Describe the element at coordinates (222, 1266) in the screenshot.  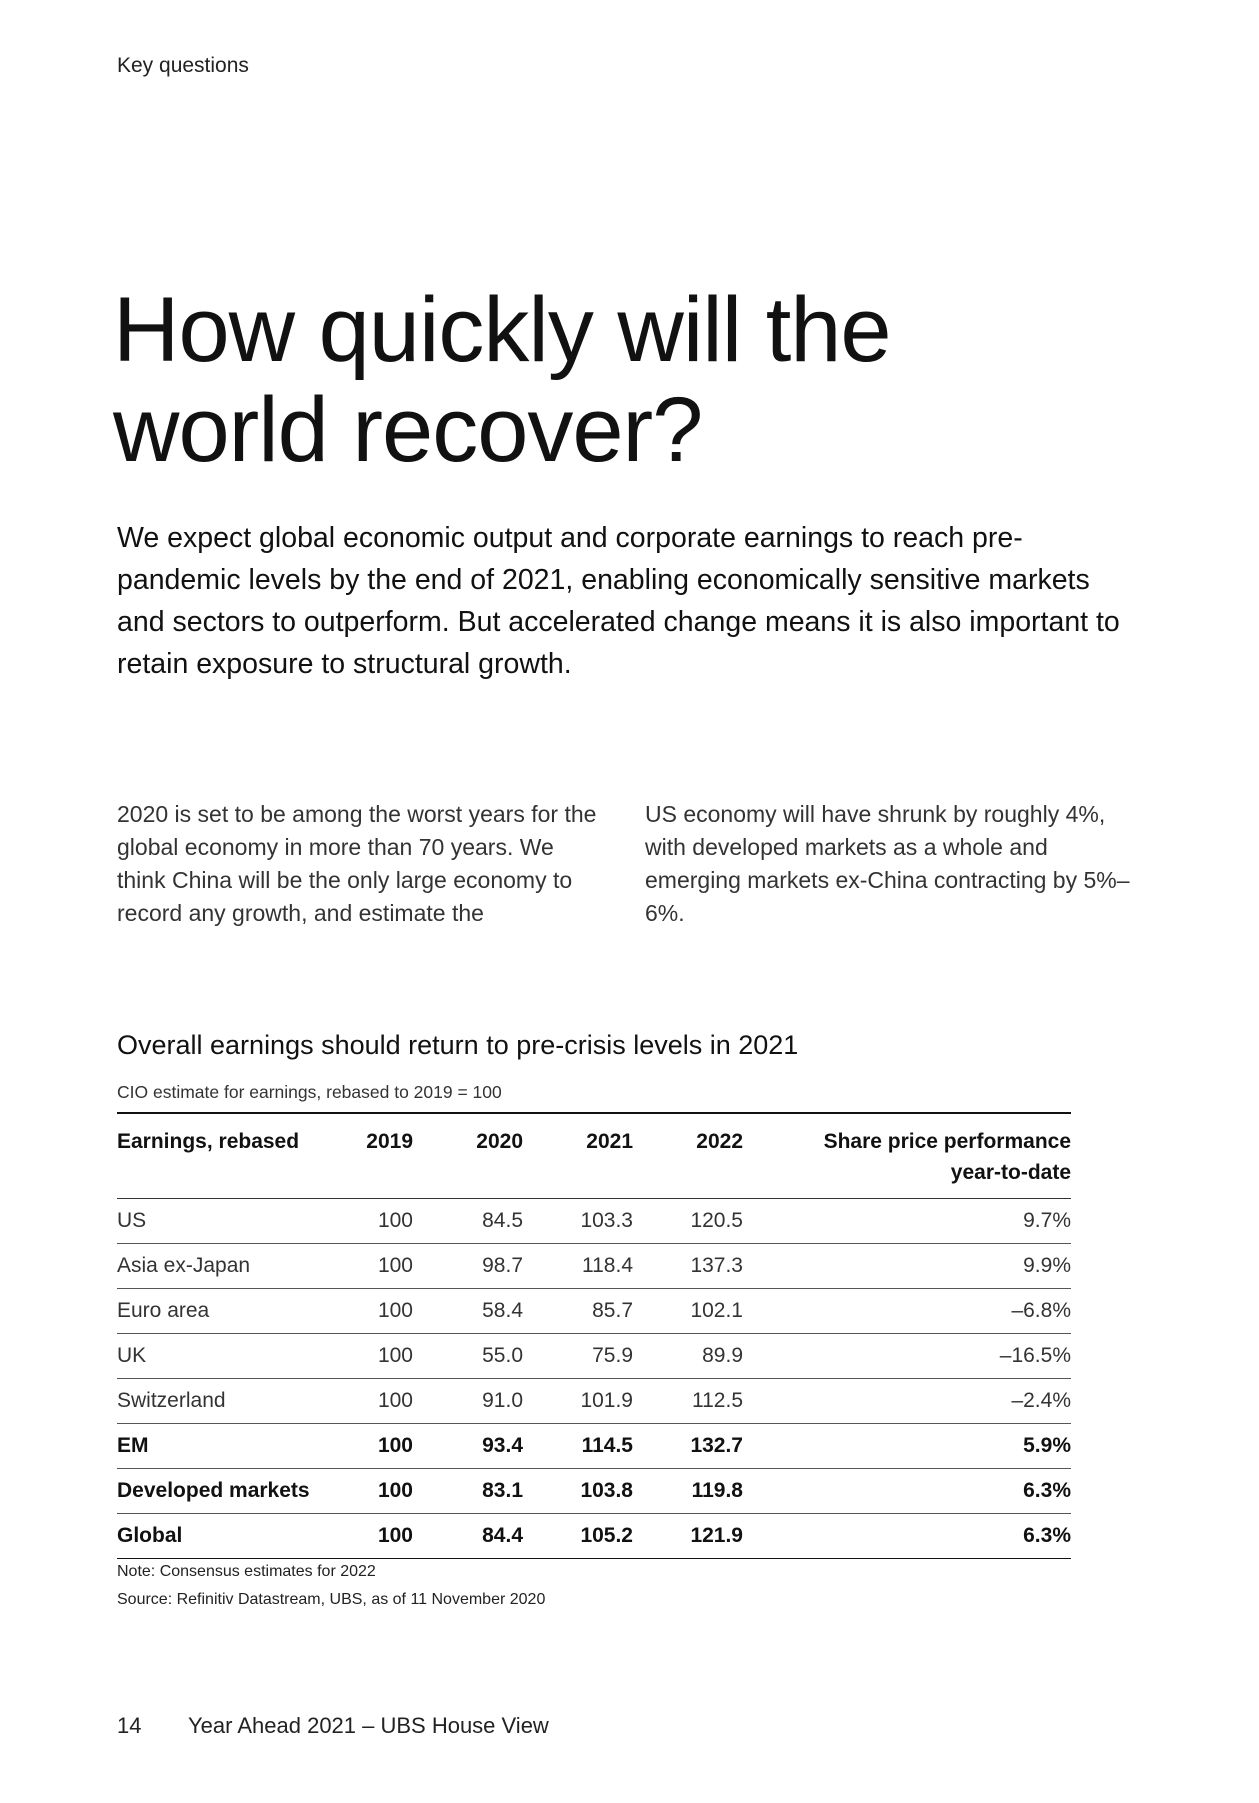
I see `cell-region: Asia ex-Japan` at that location.